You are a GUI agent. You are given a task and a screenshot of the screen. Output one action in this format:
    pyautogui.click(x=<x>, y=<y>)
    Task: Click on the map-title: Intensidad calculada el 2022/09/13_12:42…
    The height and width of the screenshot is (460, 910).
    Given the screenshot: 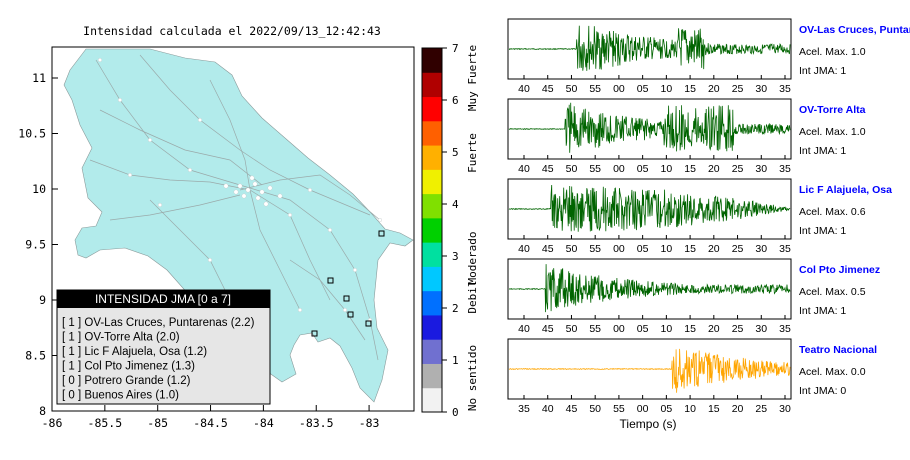 What is the action you would take?
    pyautogui.click(x=232, y=31)
    